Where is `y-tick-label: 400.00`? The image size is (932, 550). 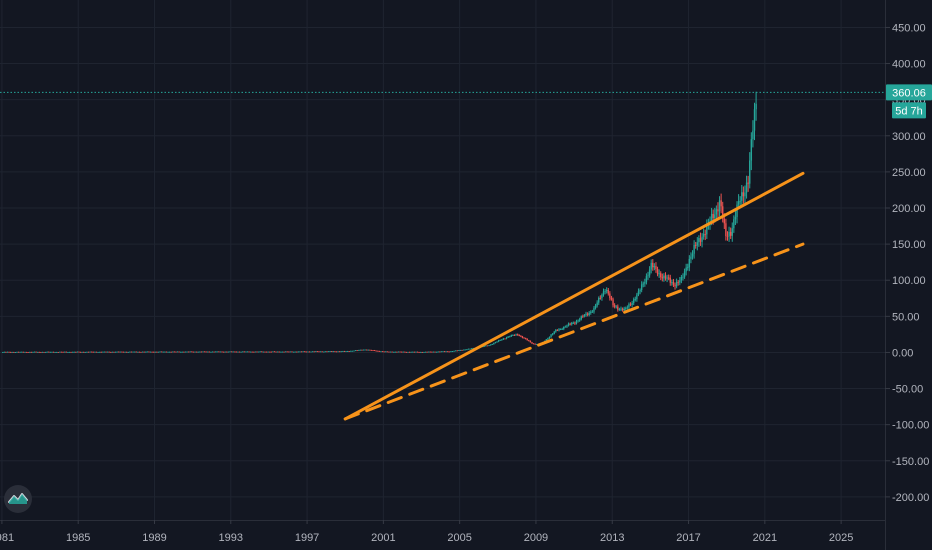
y-tick-label: 400.00 is located at coordinates (909, 65).